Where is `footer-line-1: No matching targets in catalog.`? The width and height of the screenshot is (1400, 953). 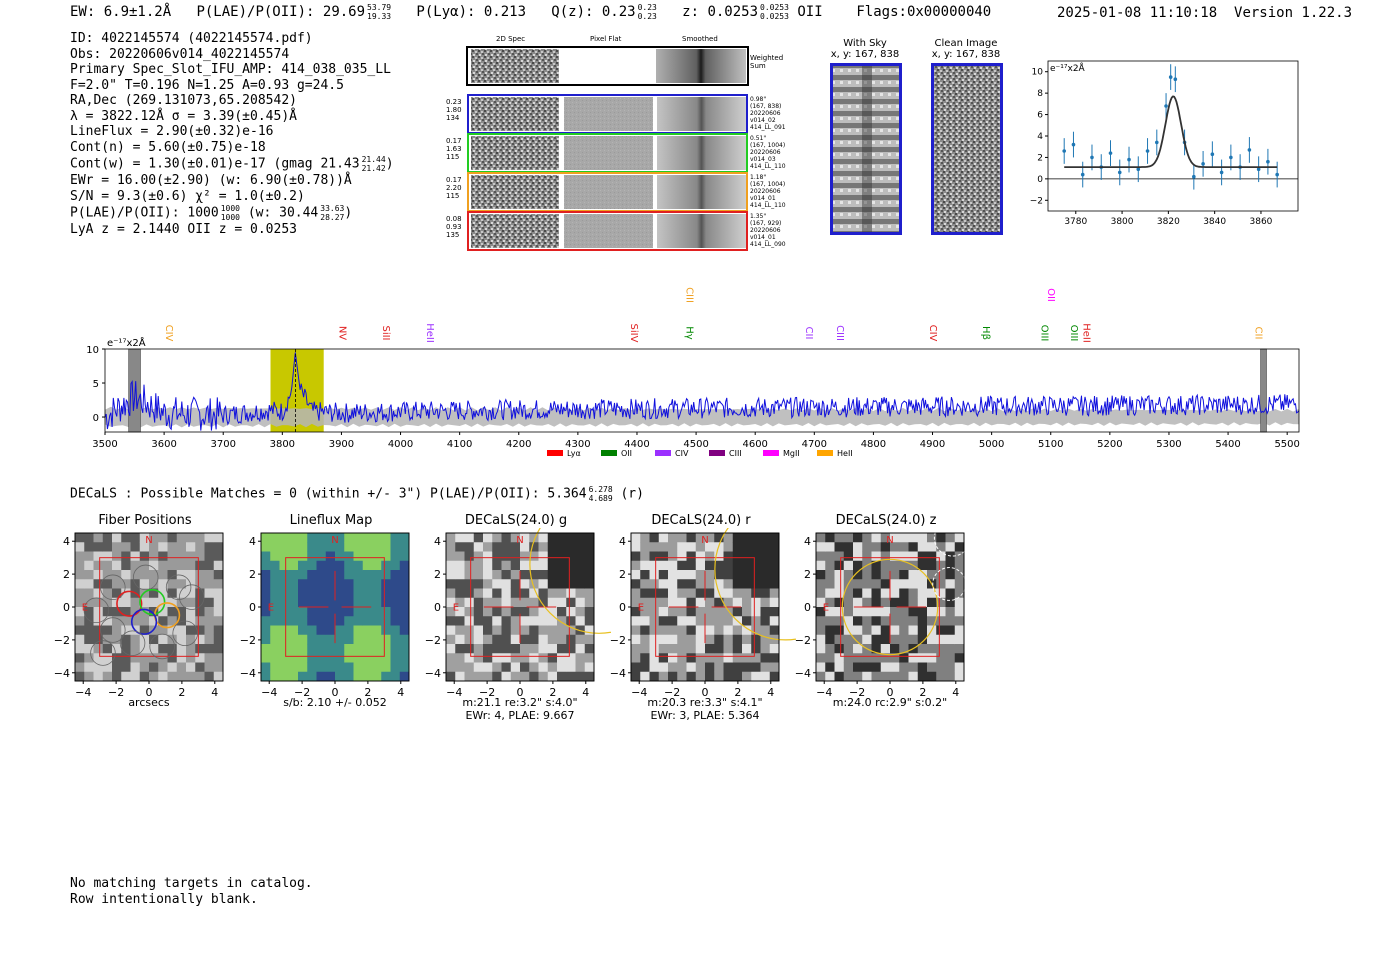 footer-line-1: No matching targets in catalog. is located at coordinates (191, 883).